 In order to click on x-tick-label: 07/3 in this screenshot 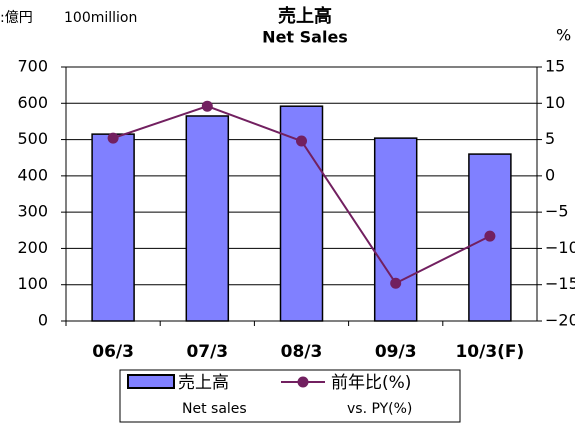, I will do `click(207, 352)`.